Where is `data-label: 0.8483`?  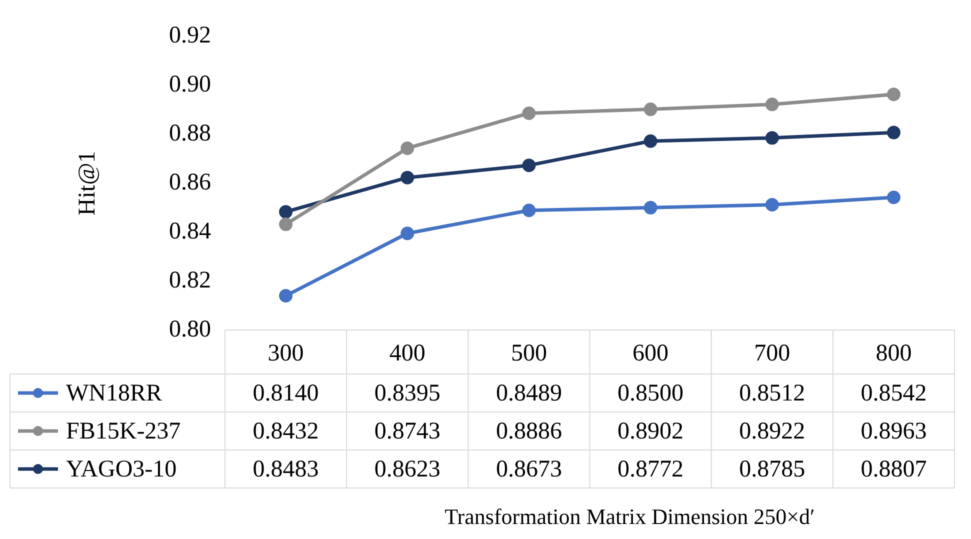 data-label: 0.8483 is located at coordinates (285, 469).